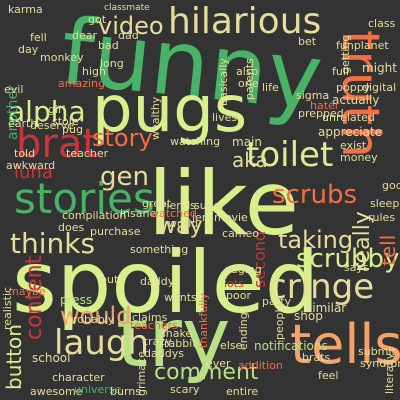  Describe the element at coordinates (125, 391) in the screenshot. I see `word-burns: burns` at that location.